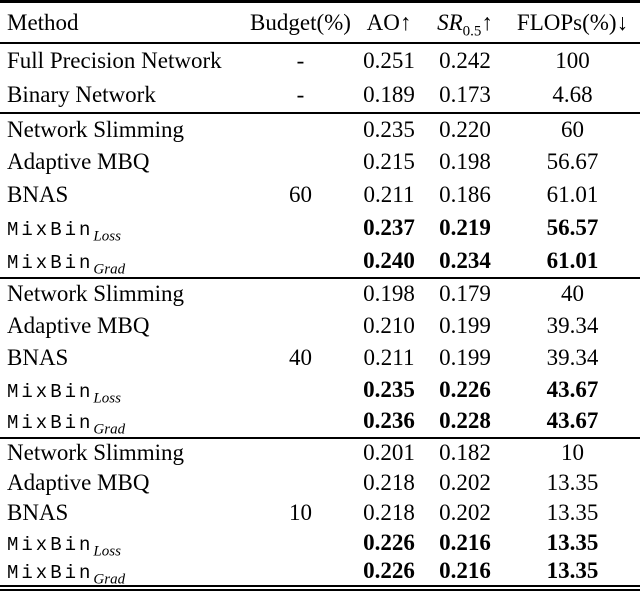  I want to click on table-row: Network Slimming 0.201 0.182 10, so click(320, 453).